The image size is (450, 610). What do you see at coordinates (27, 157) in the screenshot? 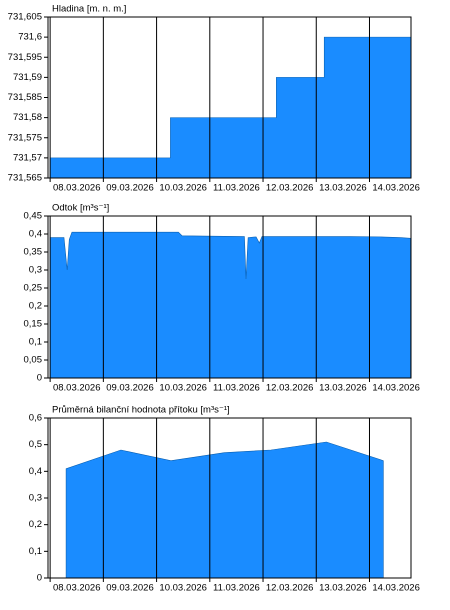
I see `y-tick-label: 731,57` at bounding box center [27, 157].